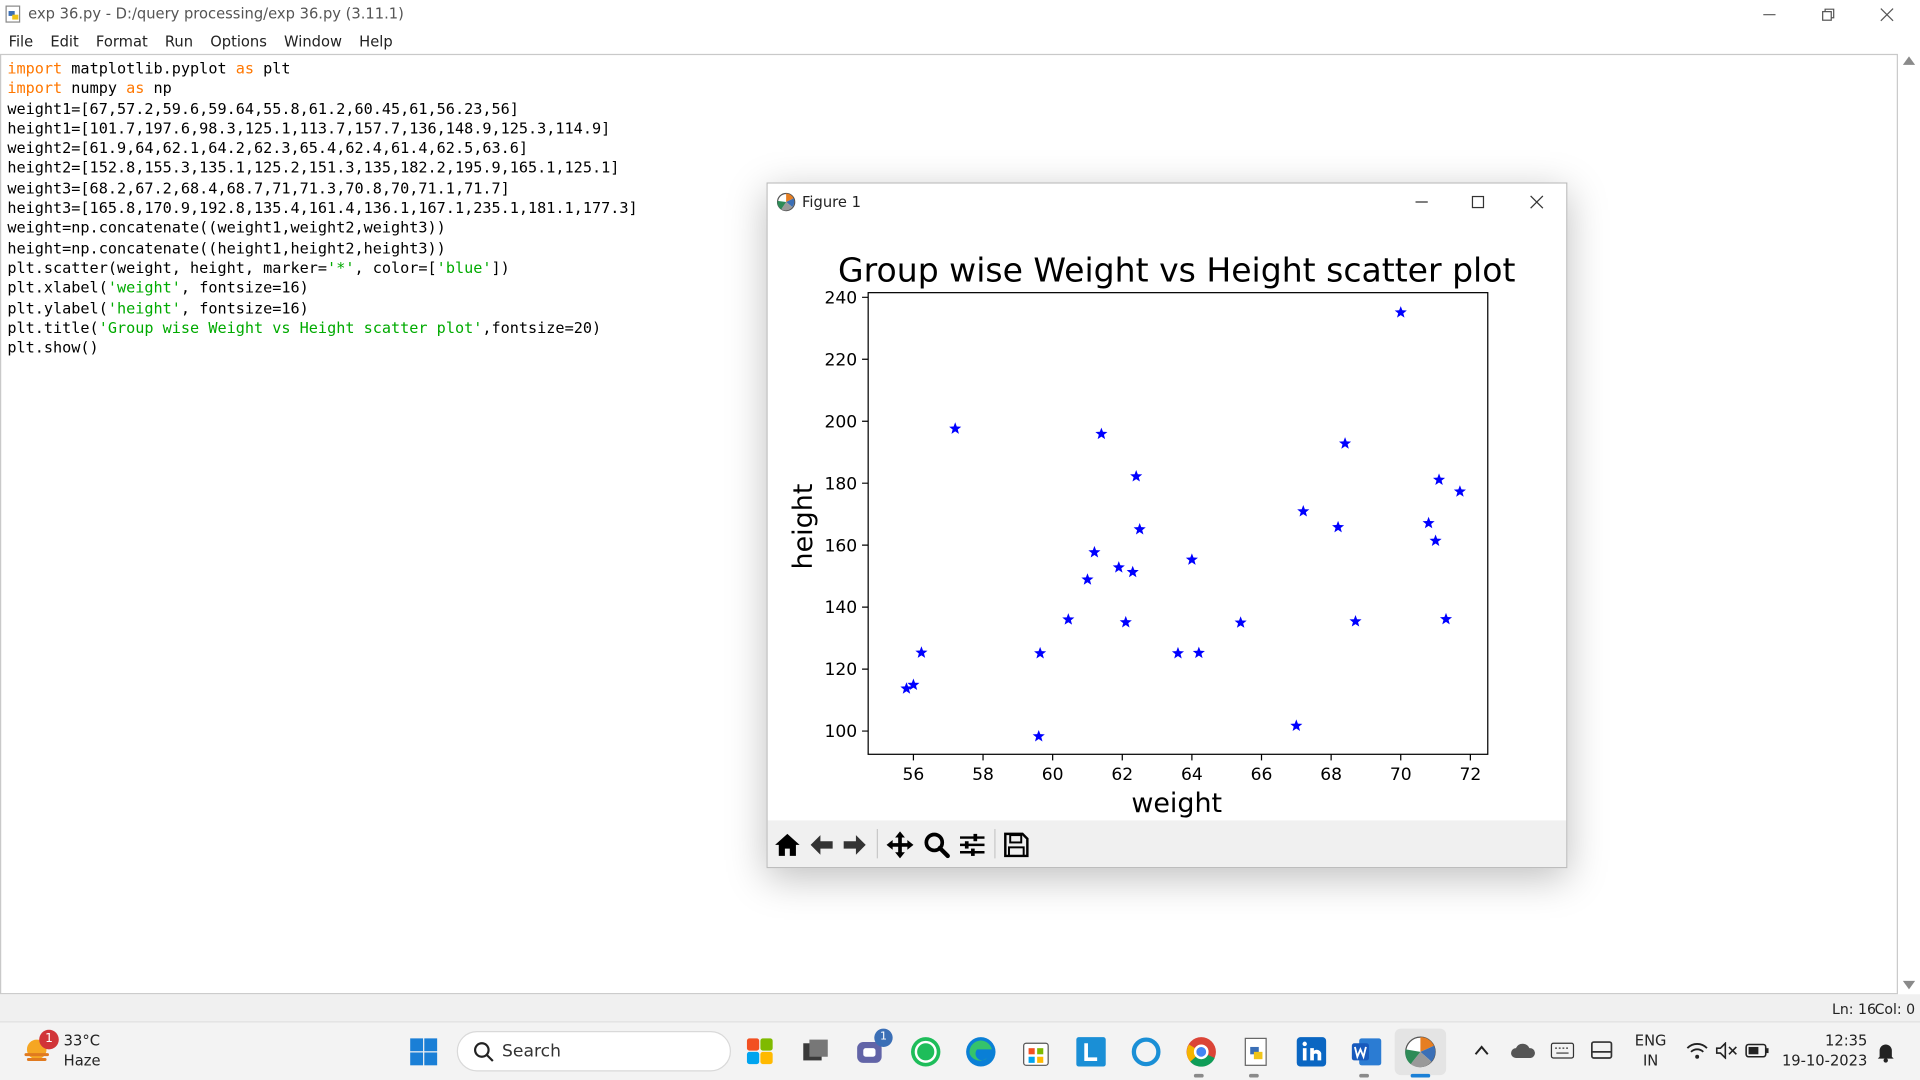  What do you see at coordinates (322, 348) in the screenshot?
I see `code-line: plt.show()` at bounding box center [322, 348].